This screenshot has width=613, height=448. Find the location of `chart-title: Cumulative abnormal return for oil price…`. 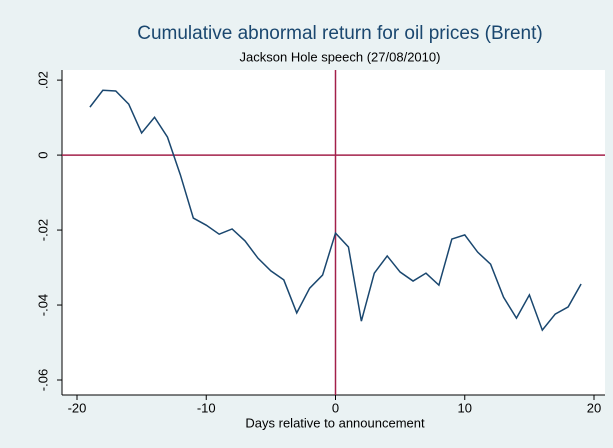

chart-title: Cumulative abnormal return for oil price… is located at coordinates (340, 33).